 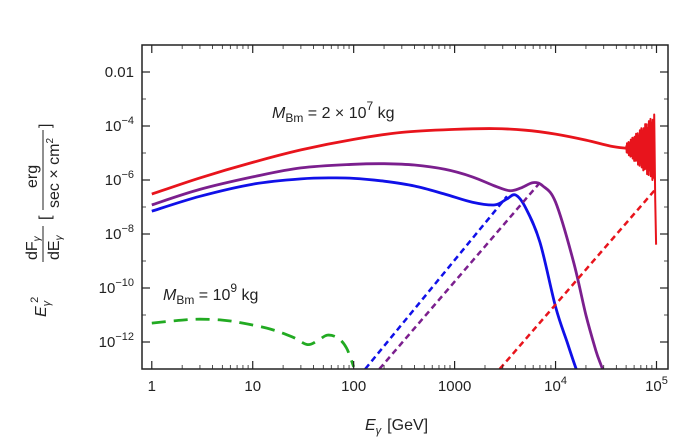 What do you see at coordinates (333, 112) in the screenshot?
I see `annotation-mbm-2e7: MBm = 2 × 107 kg` at bounding box center [333, 112].